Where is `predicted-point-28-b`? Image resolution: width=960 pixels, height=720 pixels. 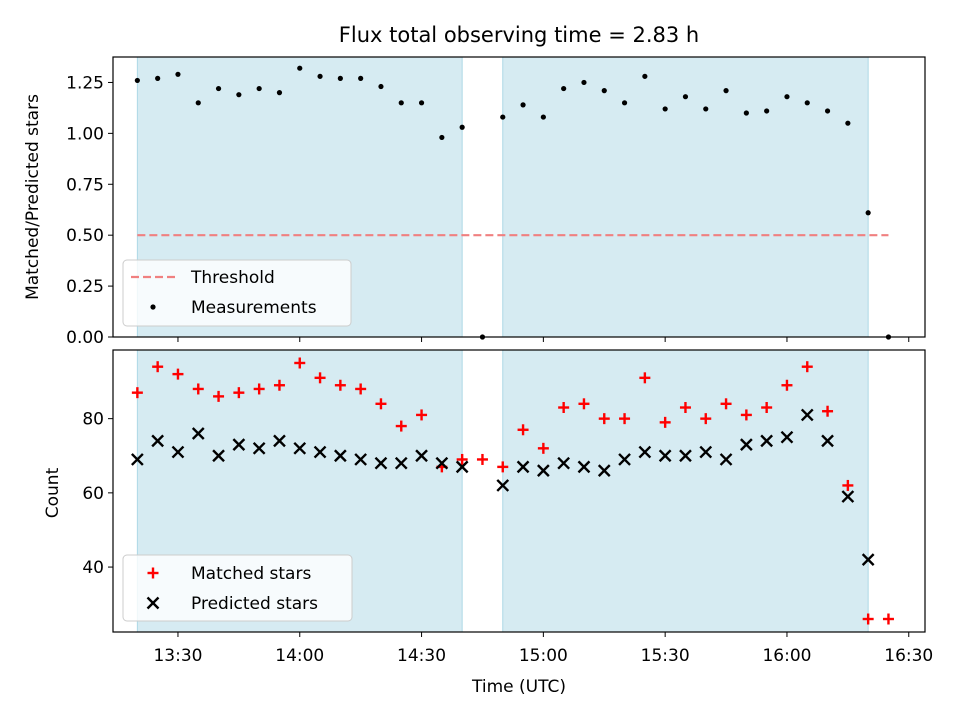 predicted-point-28-b is located at coordinates (706, 452).